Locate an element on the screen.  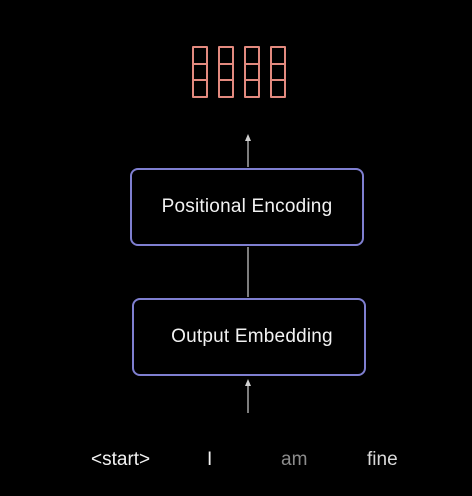
token-i: I is located at coordinates (210, 459).